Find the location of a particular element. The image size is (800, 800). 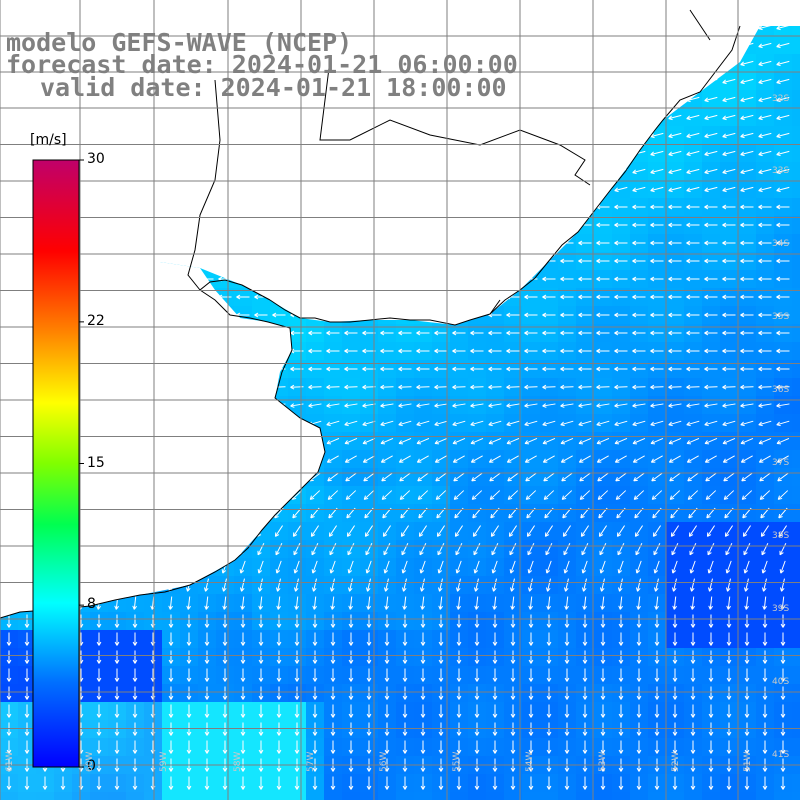

colorbar-unit: [m/s] is located at coordinates (48, 140).